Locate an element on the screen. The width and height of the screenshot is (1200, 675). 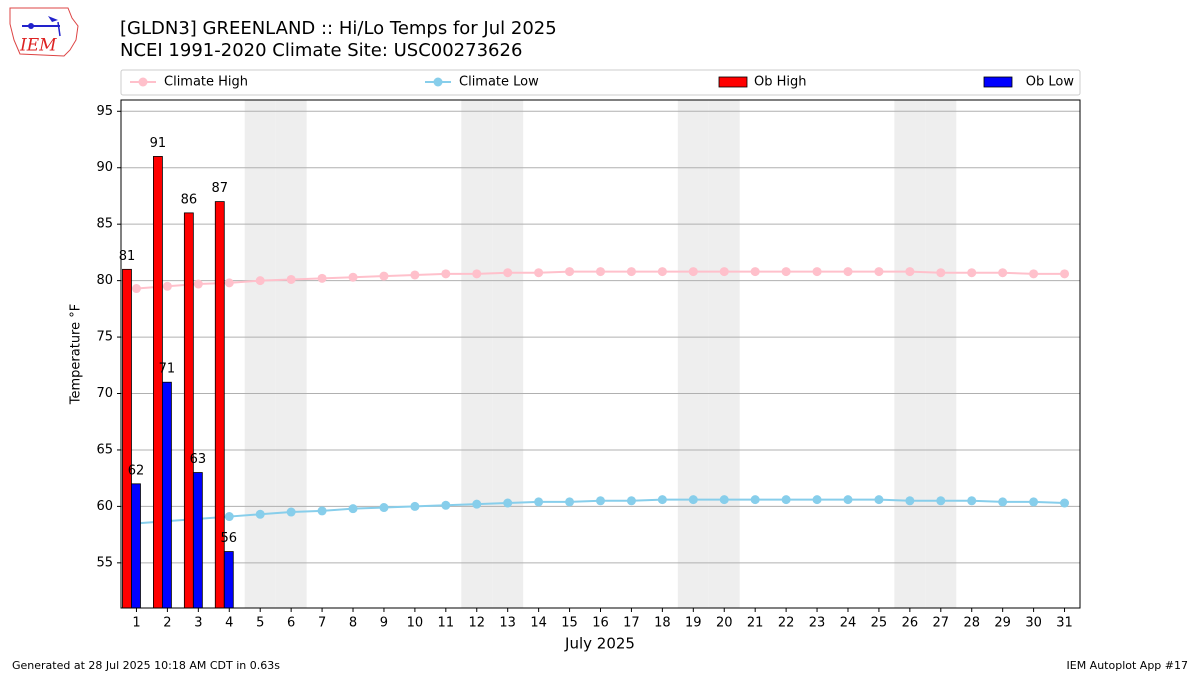
x-tick-label: 26 is located at coordinates (910, 623).